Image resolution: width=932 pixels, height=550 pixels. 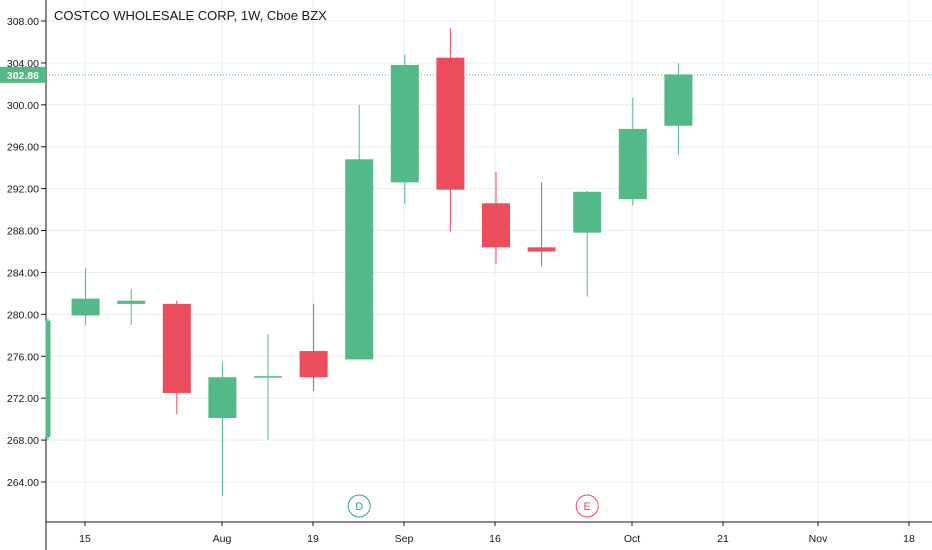 I want to click on x-tick-label: Nov, so click(x=818, y=539).